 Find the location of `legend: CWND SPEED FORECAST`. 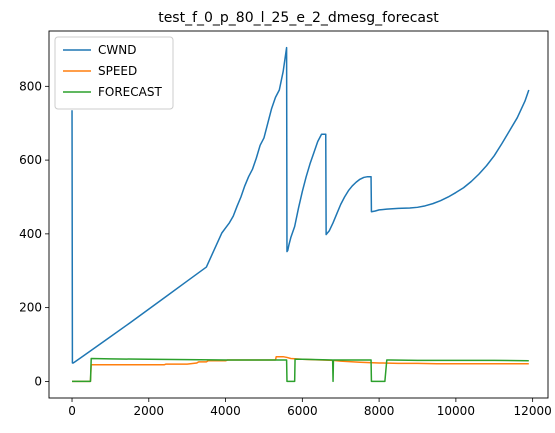

legend: CWND SPEED FORECAST is located at coordinates (114, 73).